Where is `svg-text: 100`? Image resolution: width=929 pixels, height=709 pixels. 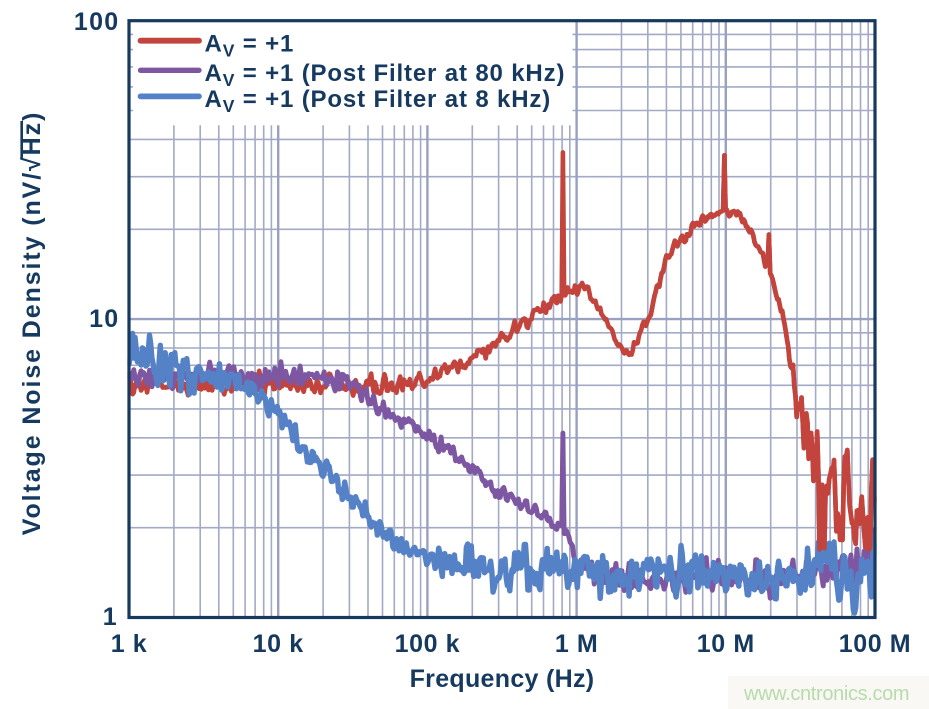
svg-text: 100 is located at coordinates (97, 22).